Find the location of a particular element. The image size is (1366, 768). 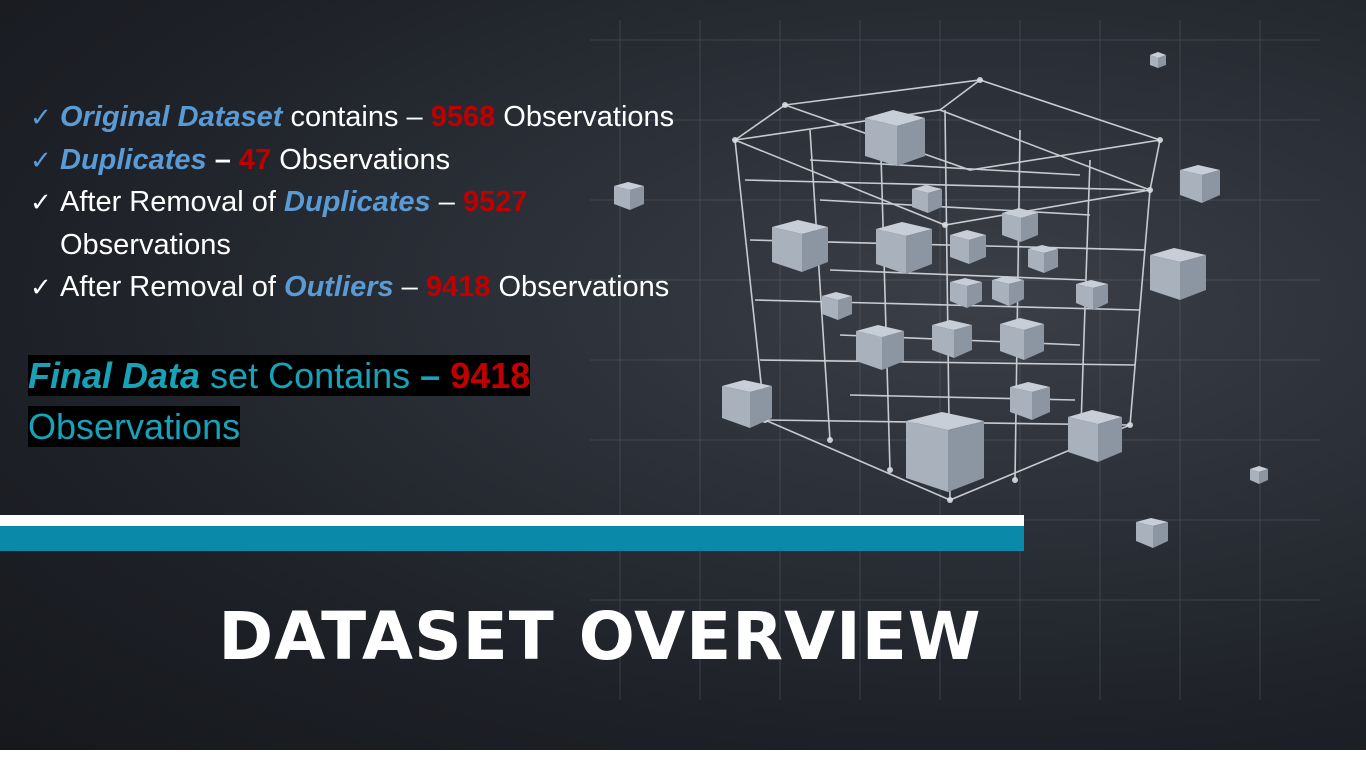

bottom-white-strip is located at coordinates (683, 759).